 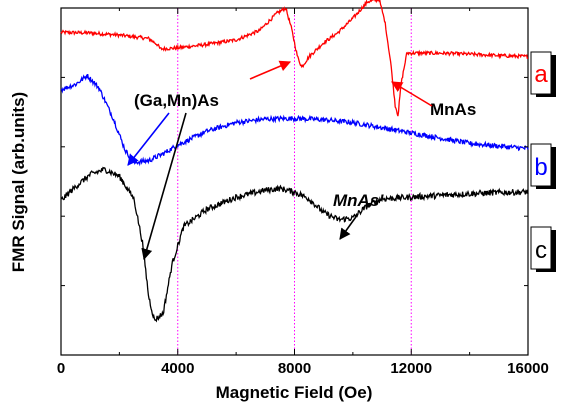 I want to click on tag-b: b, so click(x=543, y=166).